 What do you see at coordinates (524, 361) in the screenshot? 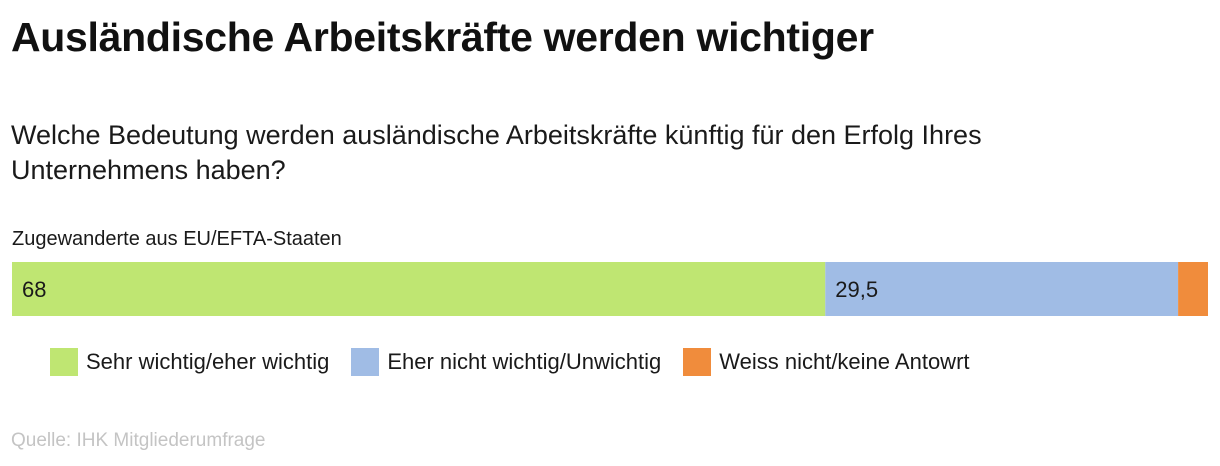
I see `legend-label-eher-nicht-wichtig: Eher nicht wichtig/Unwichtig` at bounding box center [524, 361].